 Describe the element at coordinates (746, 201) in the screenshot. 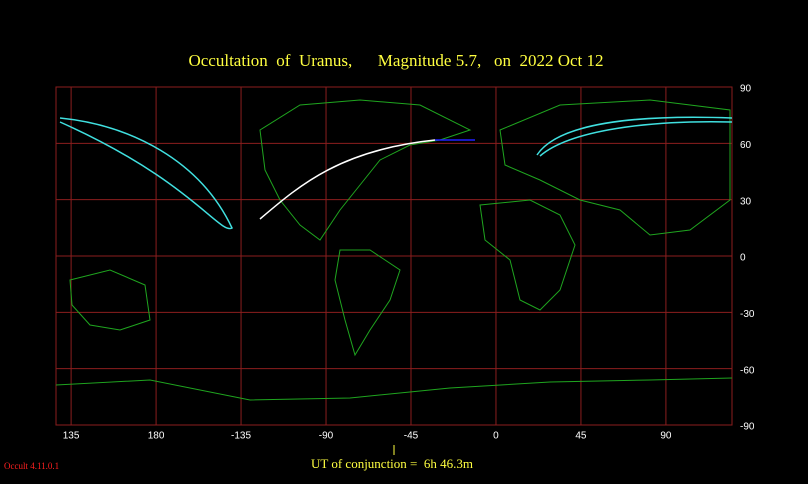

I see `y-tick-label: 30` at that location.